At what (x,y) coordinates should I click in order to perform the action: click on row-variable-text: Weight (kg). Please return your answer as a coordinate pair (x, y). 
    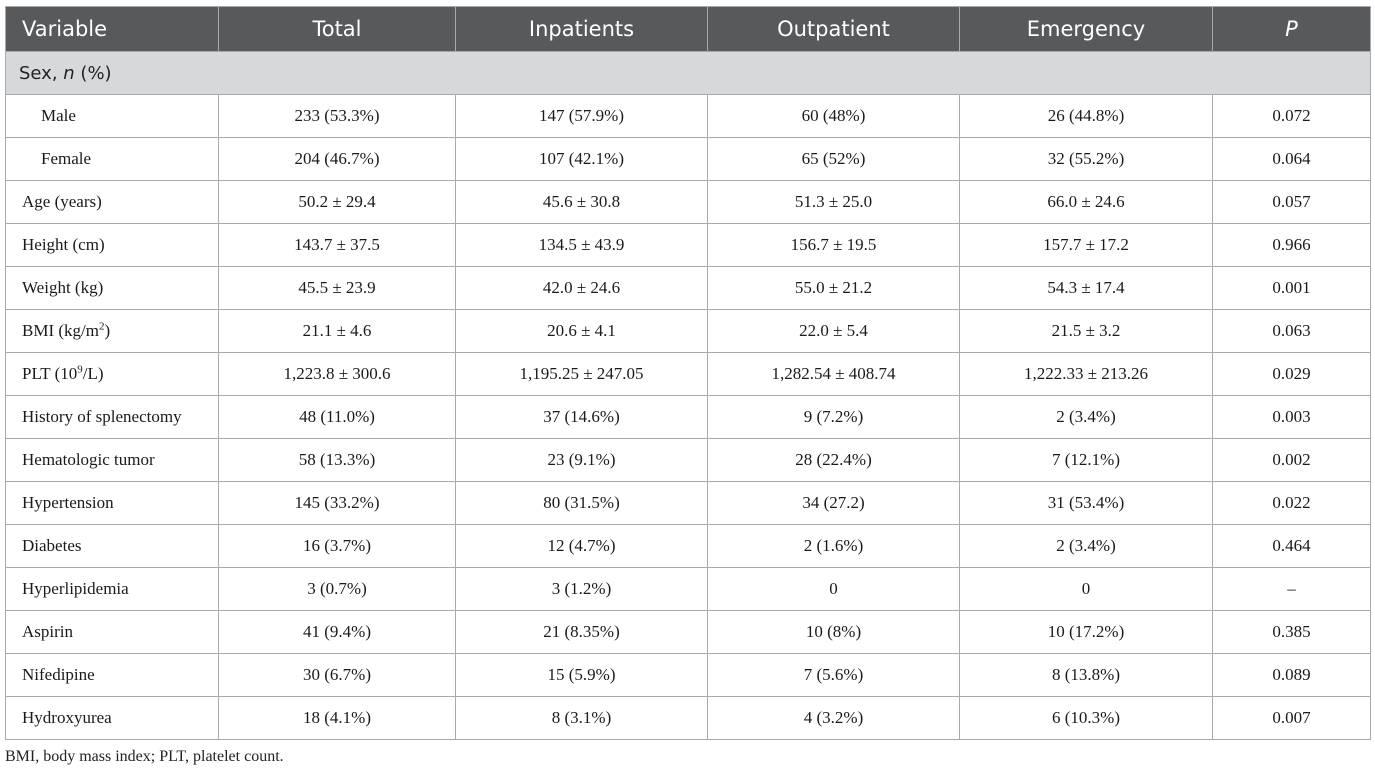
    Looking at the image, I should click on (63, 287).